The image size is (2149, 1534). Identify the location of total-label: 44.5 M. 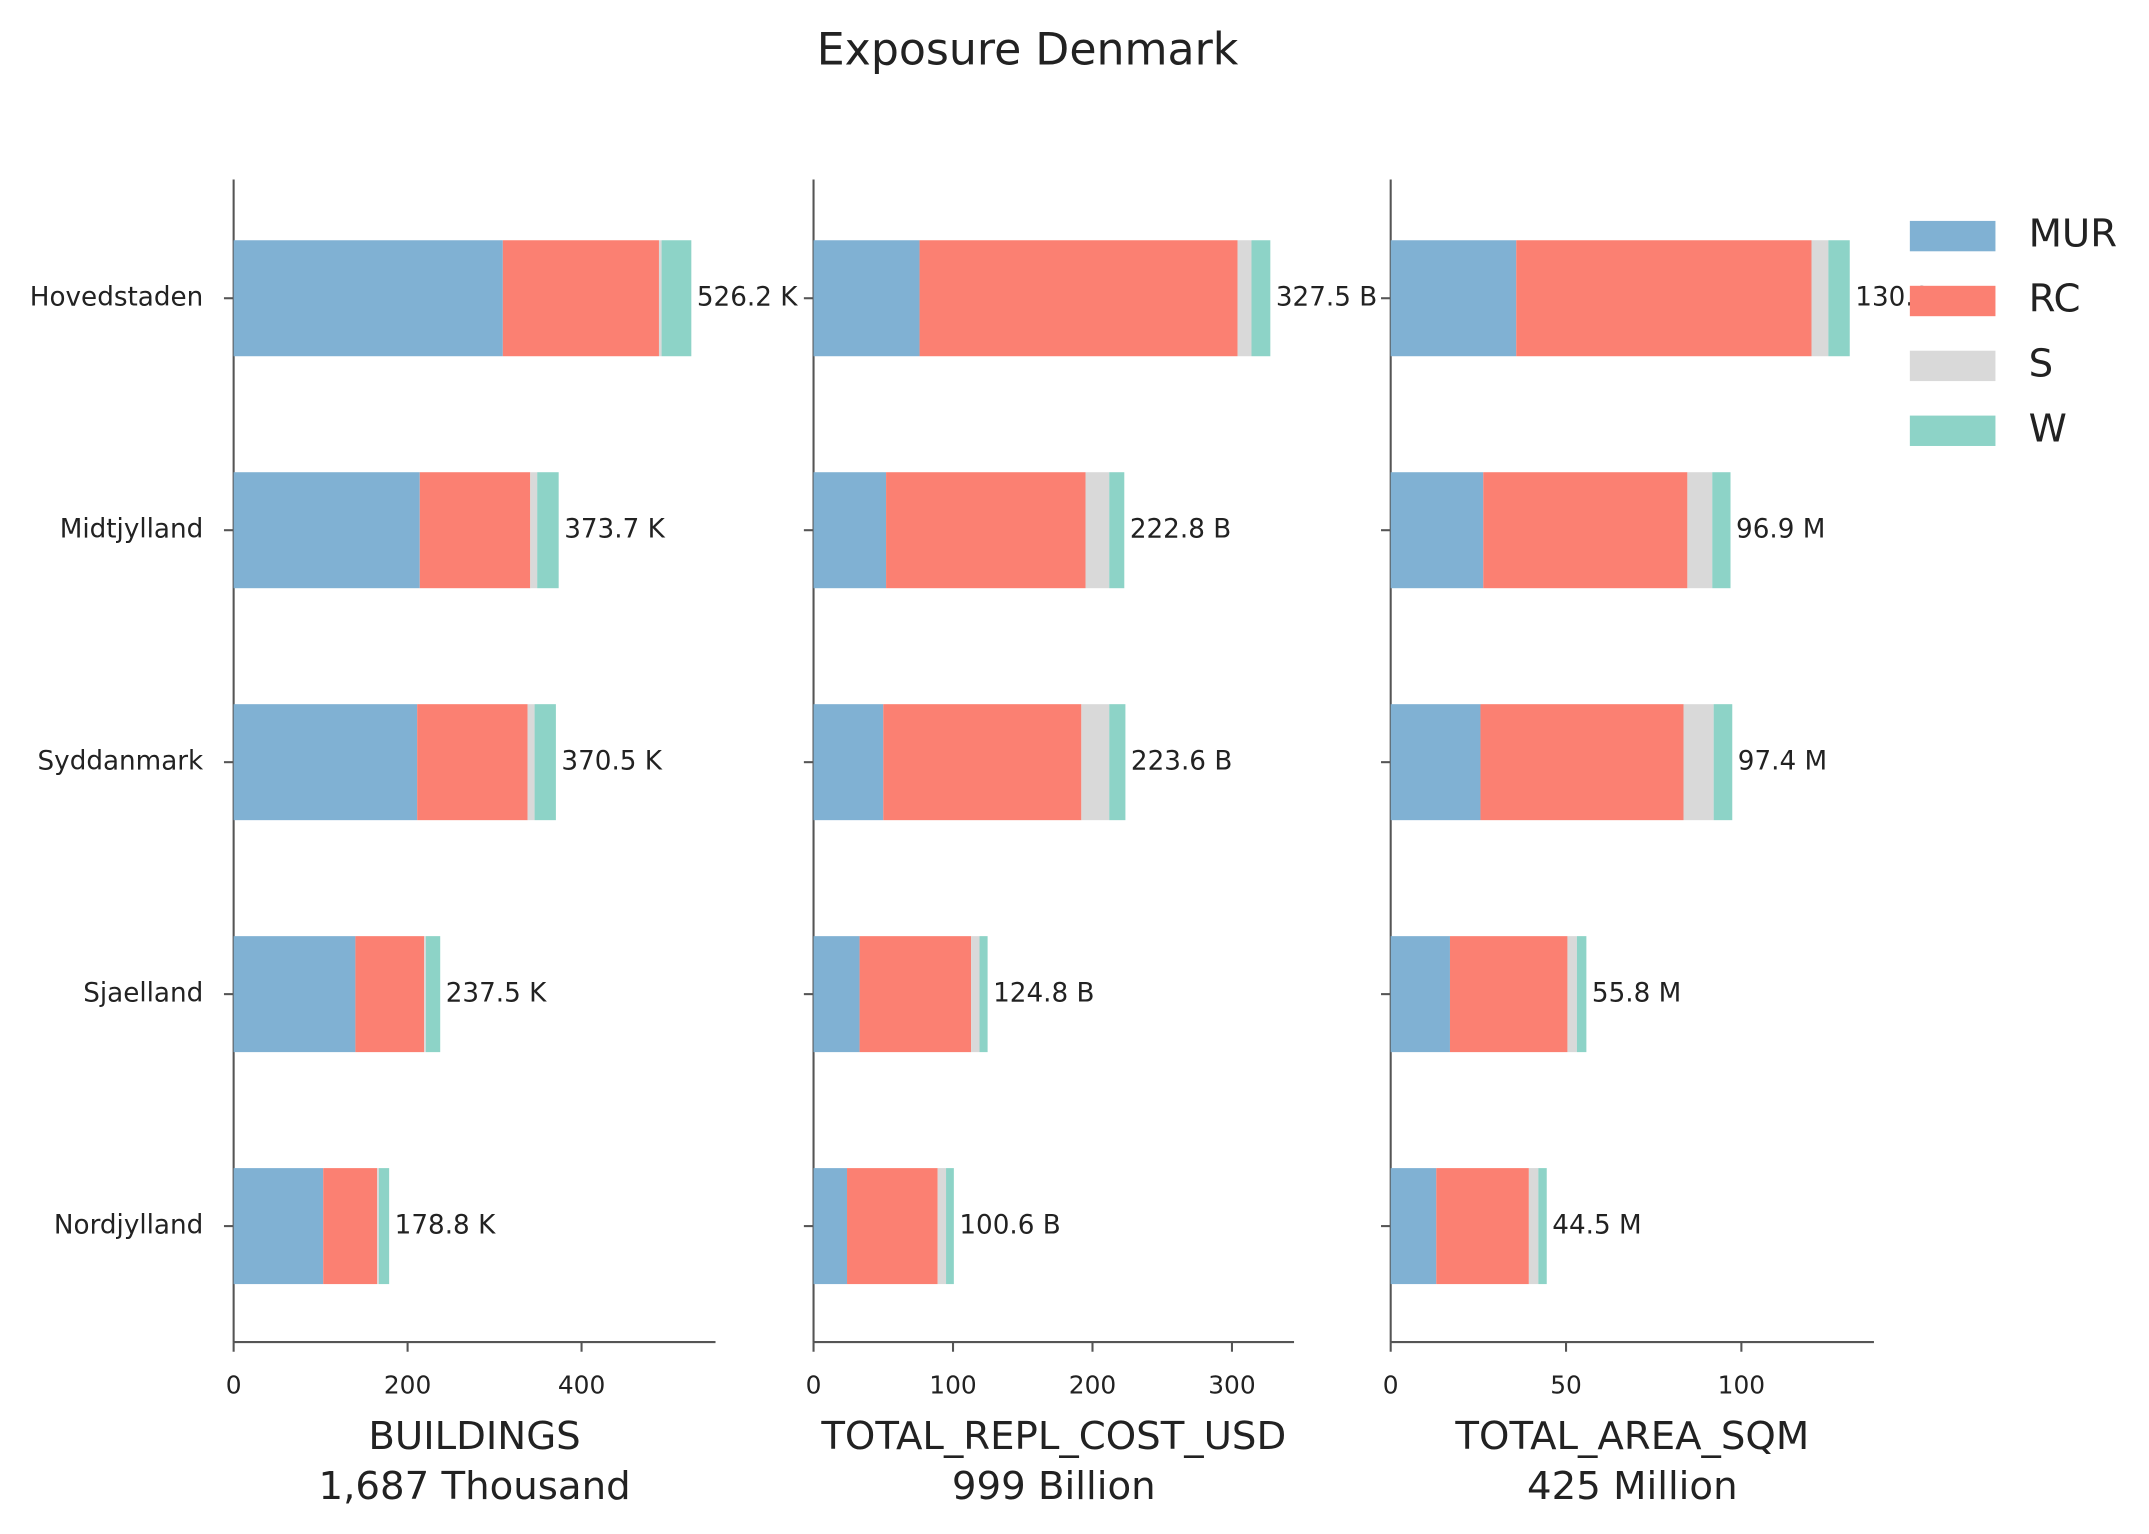
(1596, 1226).